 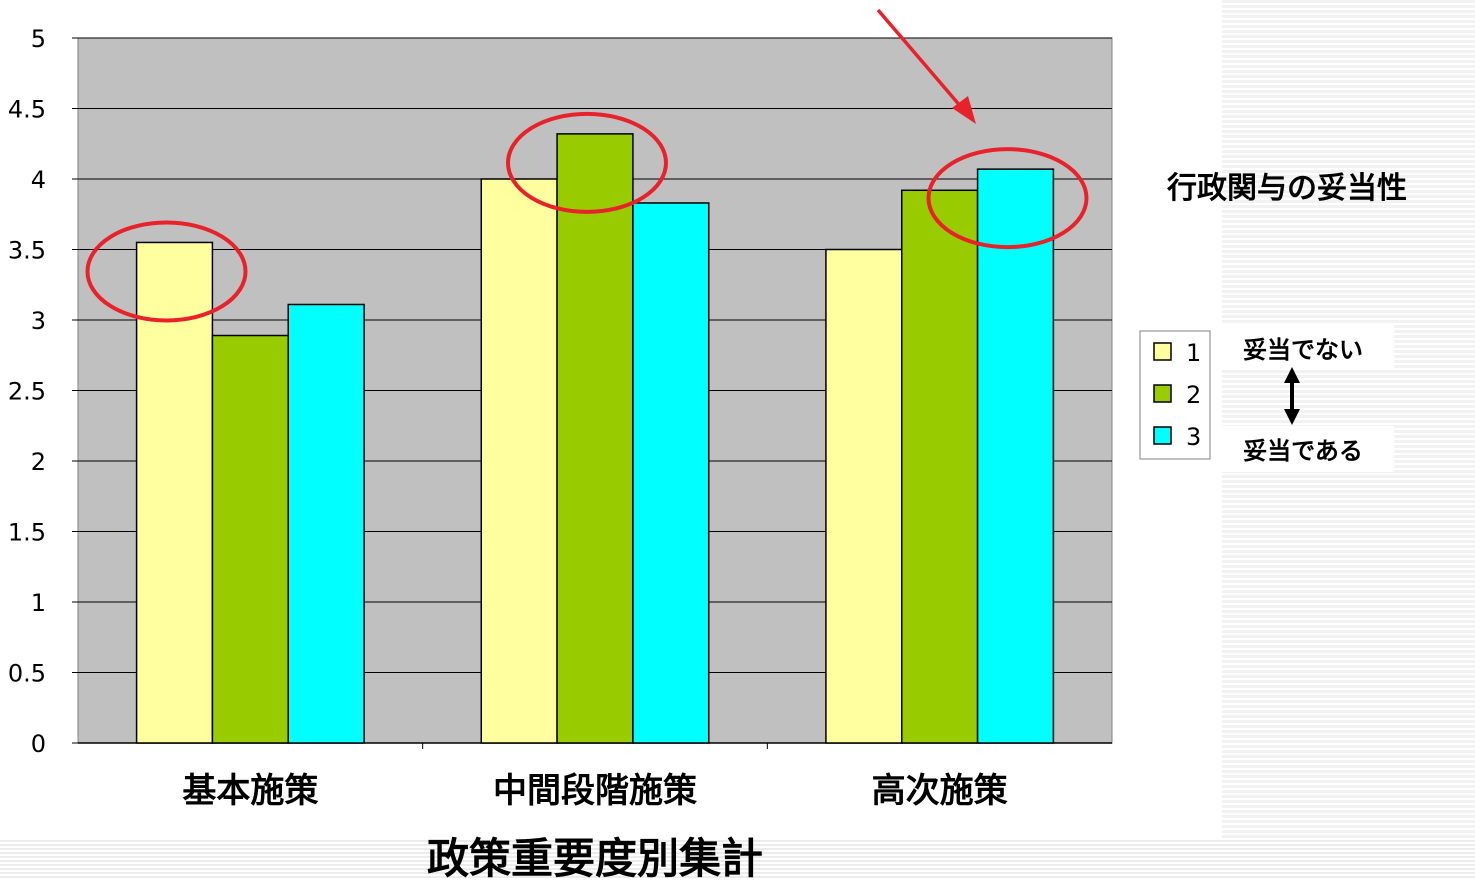 I want to click on legend-note-bottom: 妥当である, so click(x=1303, y=451).